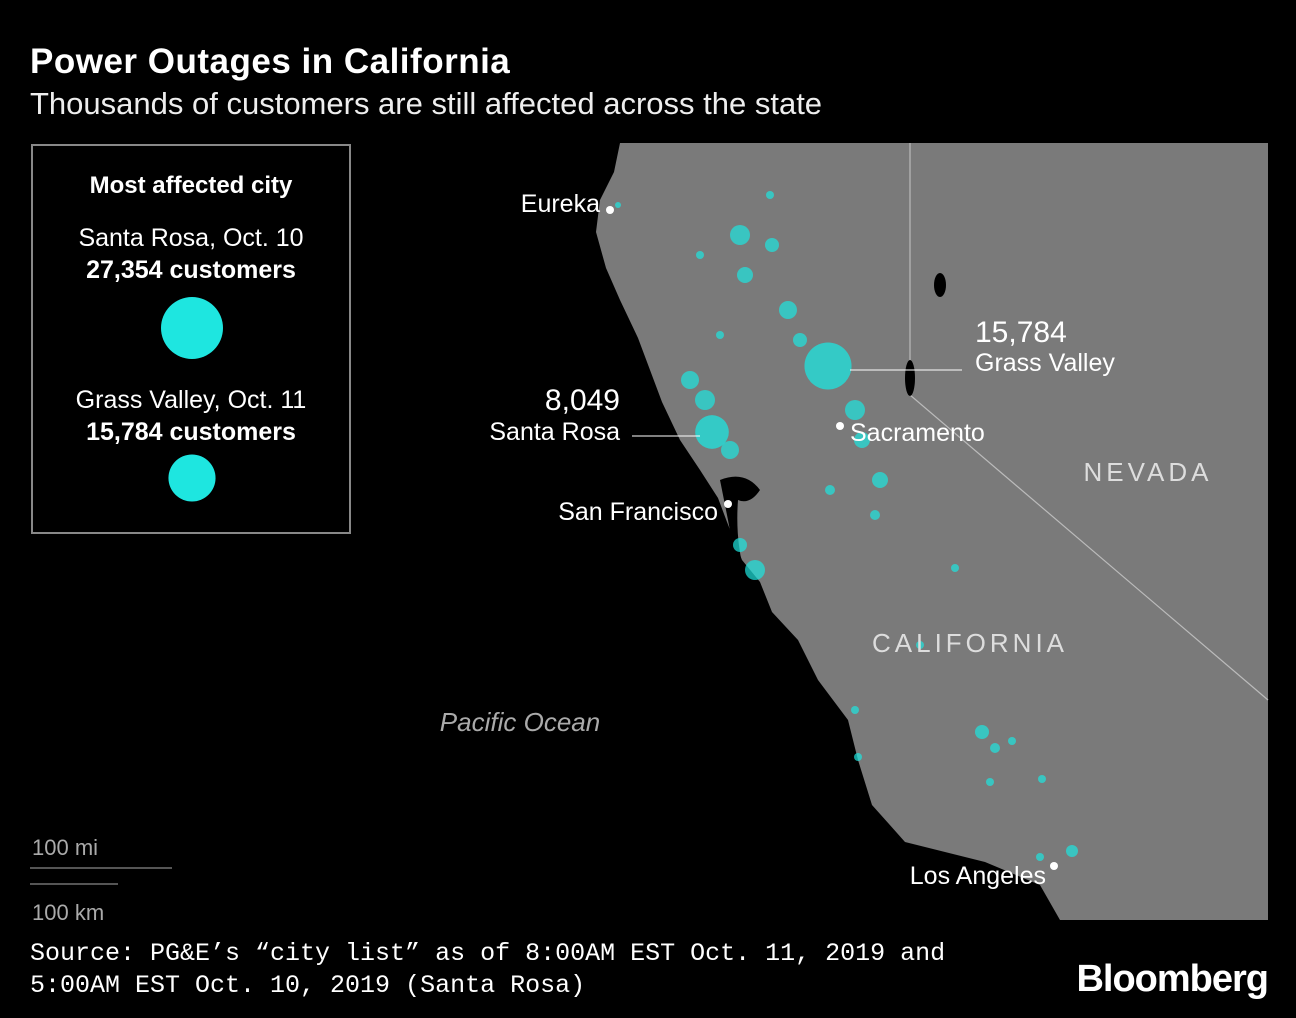 The image size is (1296, 1018). What do you see at coordinates (520, 722) in the screenshot?
I see `ocean-label: Pacific Ocean` at bounding box center [520, 722].